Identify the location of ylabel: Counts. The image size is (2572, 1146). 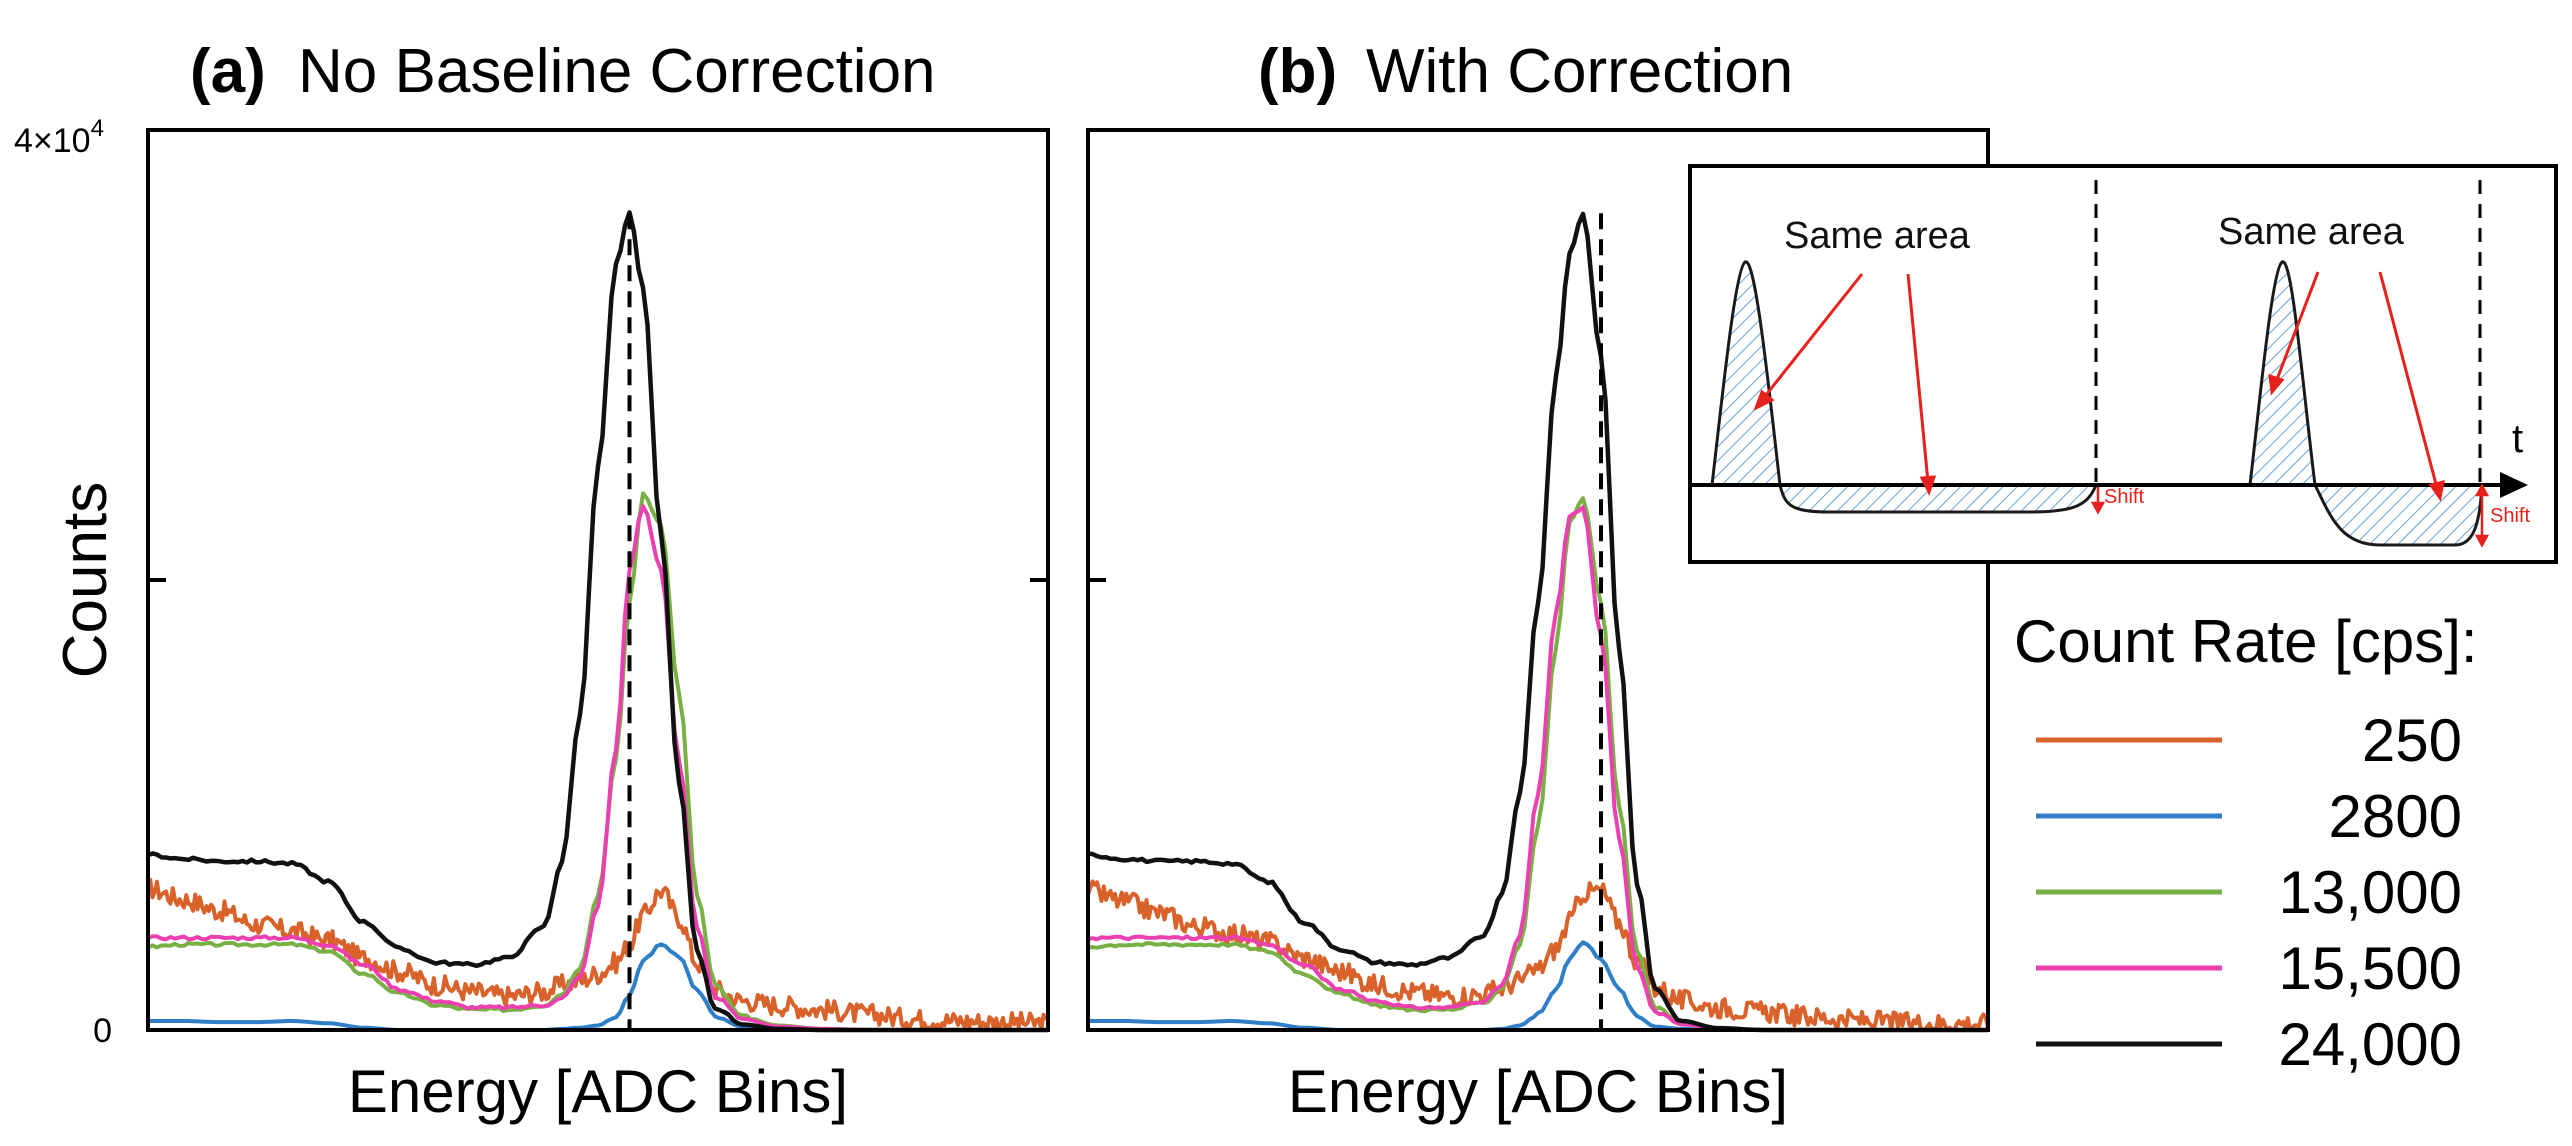
(85, 580).